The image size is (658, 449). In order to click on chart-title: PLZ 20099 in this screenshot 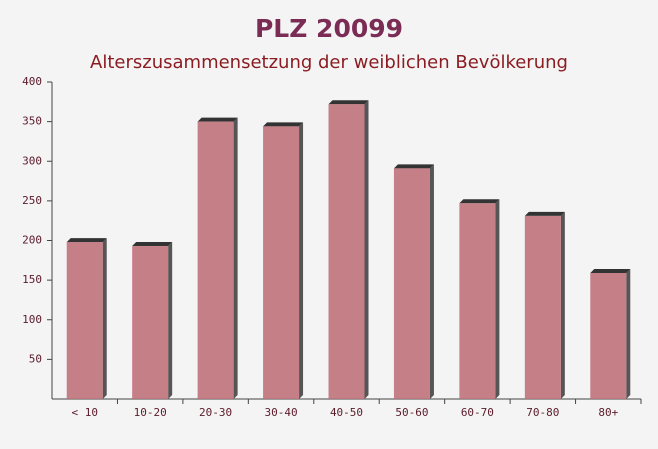, I will do `click(329, 28)`.